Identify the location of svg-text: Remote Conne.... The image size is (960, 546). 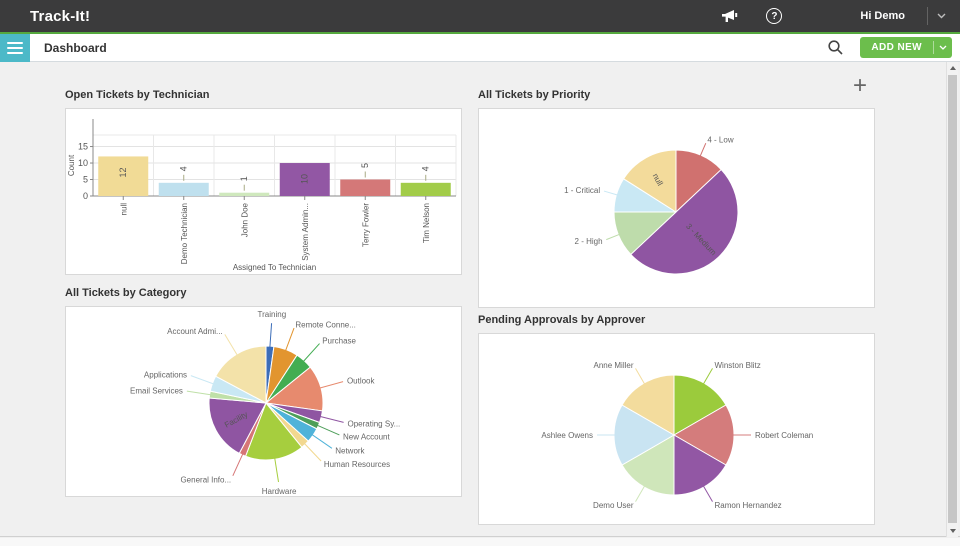
(325, 324).